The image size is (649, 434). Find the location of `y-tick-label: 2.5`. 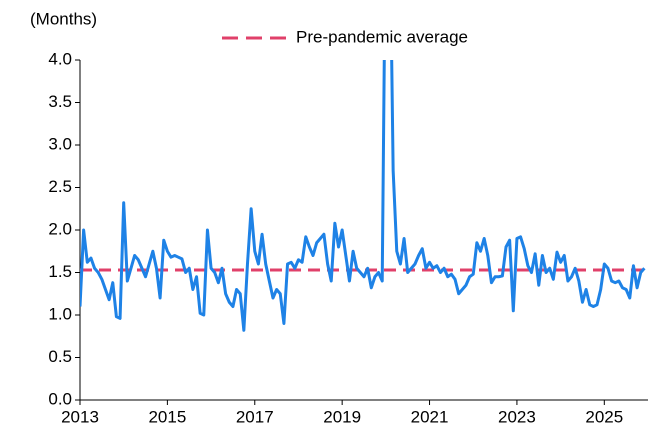

y-tick-label: 2.5 is located at coordinates (60, 186).